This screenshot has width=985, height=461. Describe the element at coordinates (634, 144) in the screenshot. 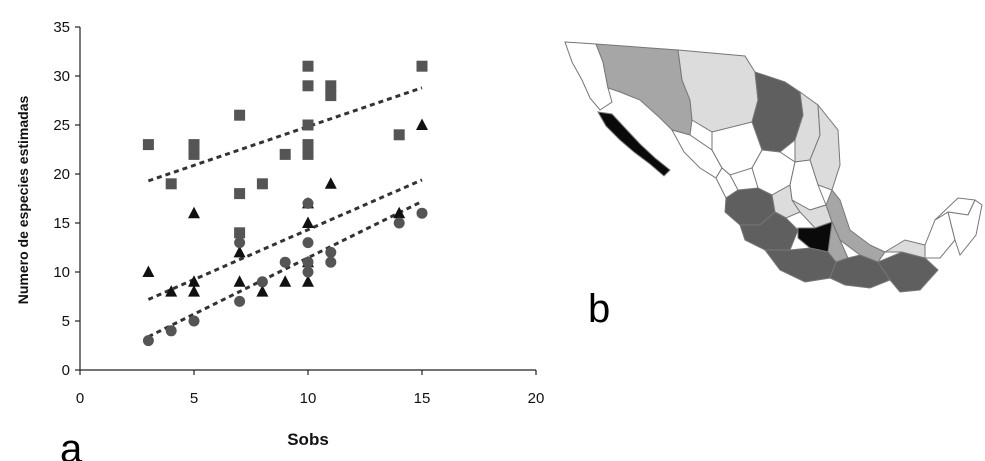

I see `map-baja-california-sur` at that location.